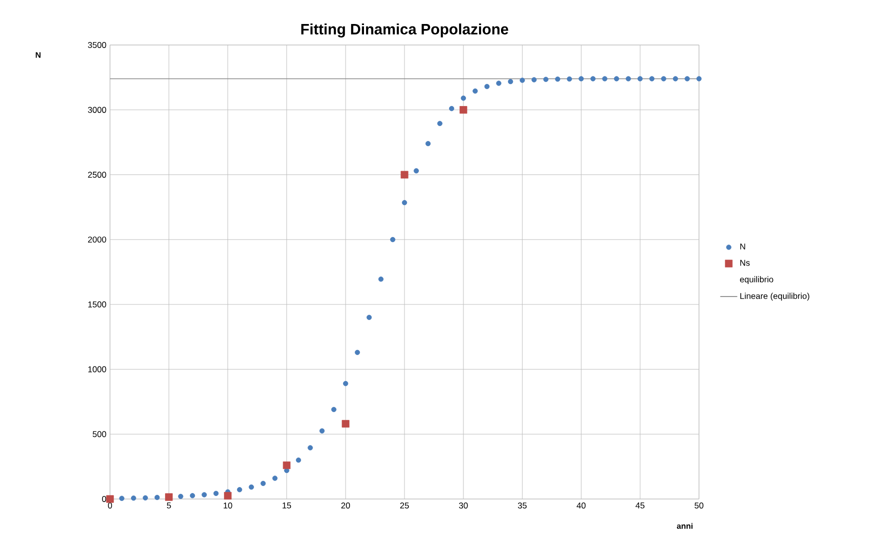  What do you see at coordinates (699, 505) in the screenshot?
I see `x-tick-label: 50` at bounding box center [699, 505].